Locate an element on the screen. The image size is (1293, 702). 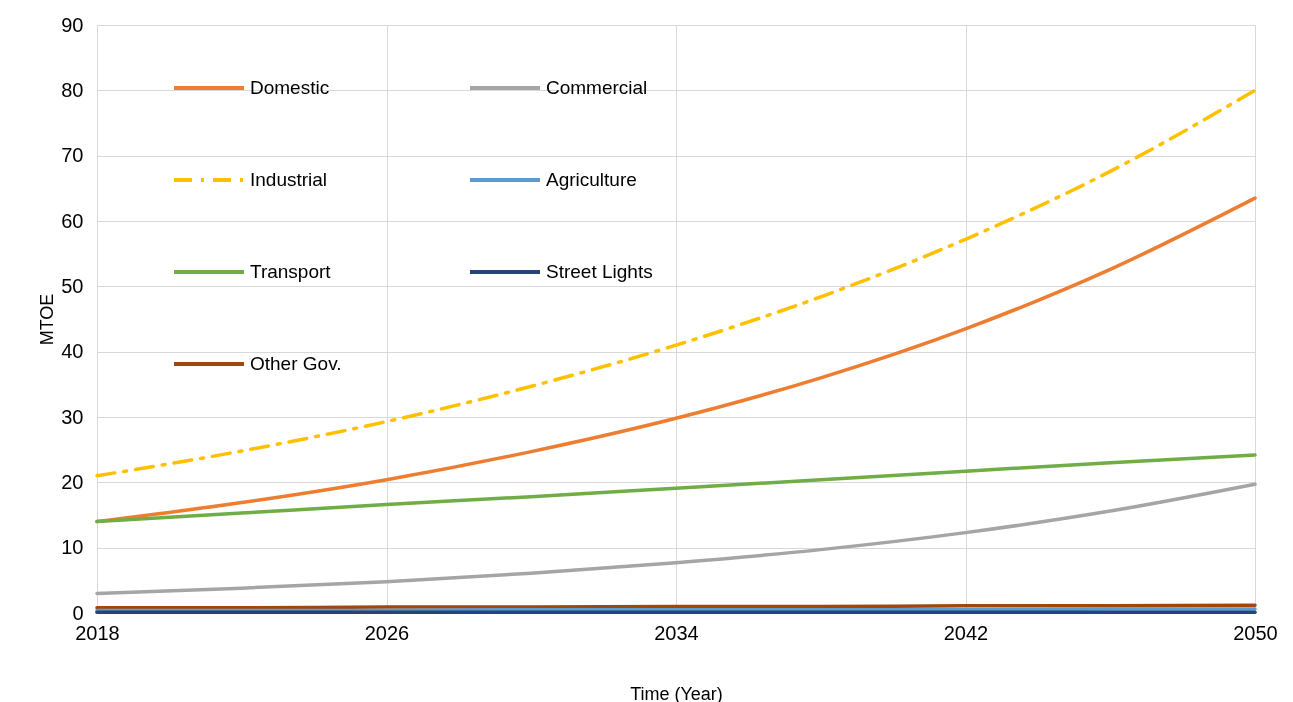
legend-label: Commercial is located at coordinates (597, 87).